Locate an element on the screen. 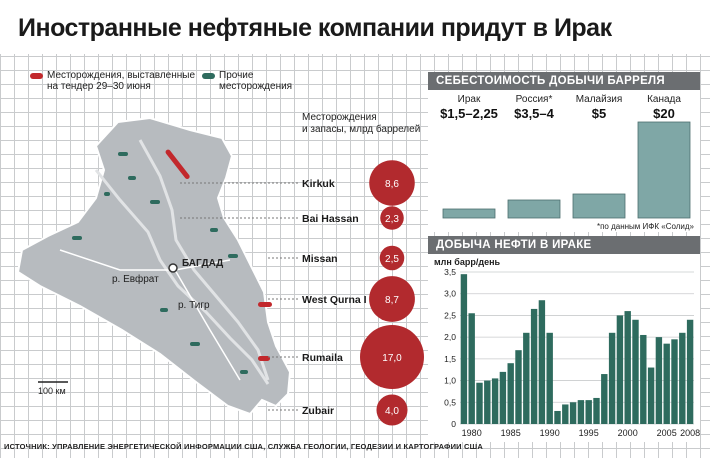  cost-value-label: $5 is located at coordinates (599, 113).